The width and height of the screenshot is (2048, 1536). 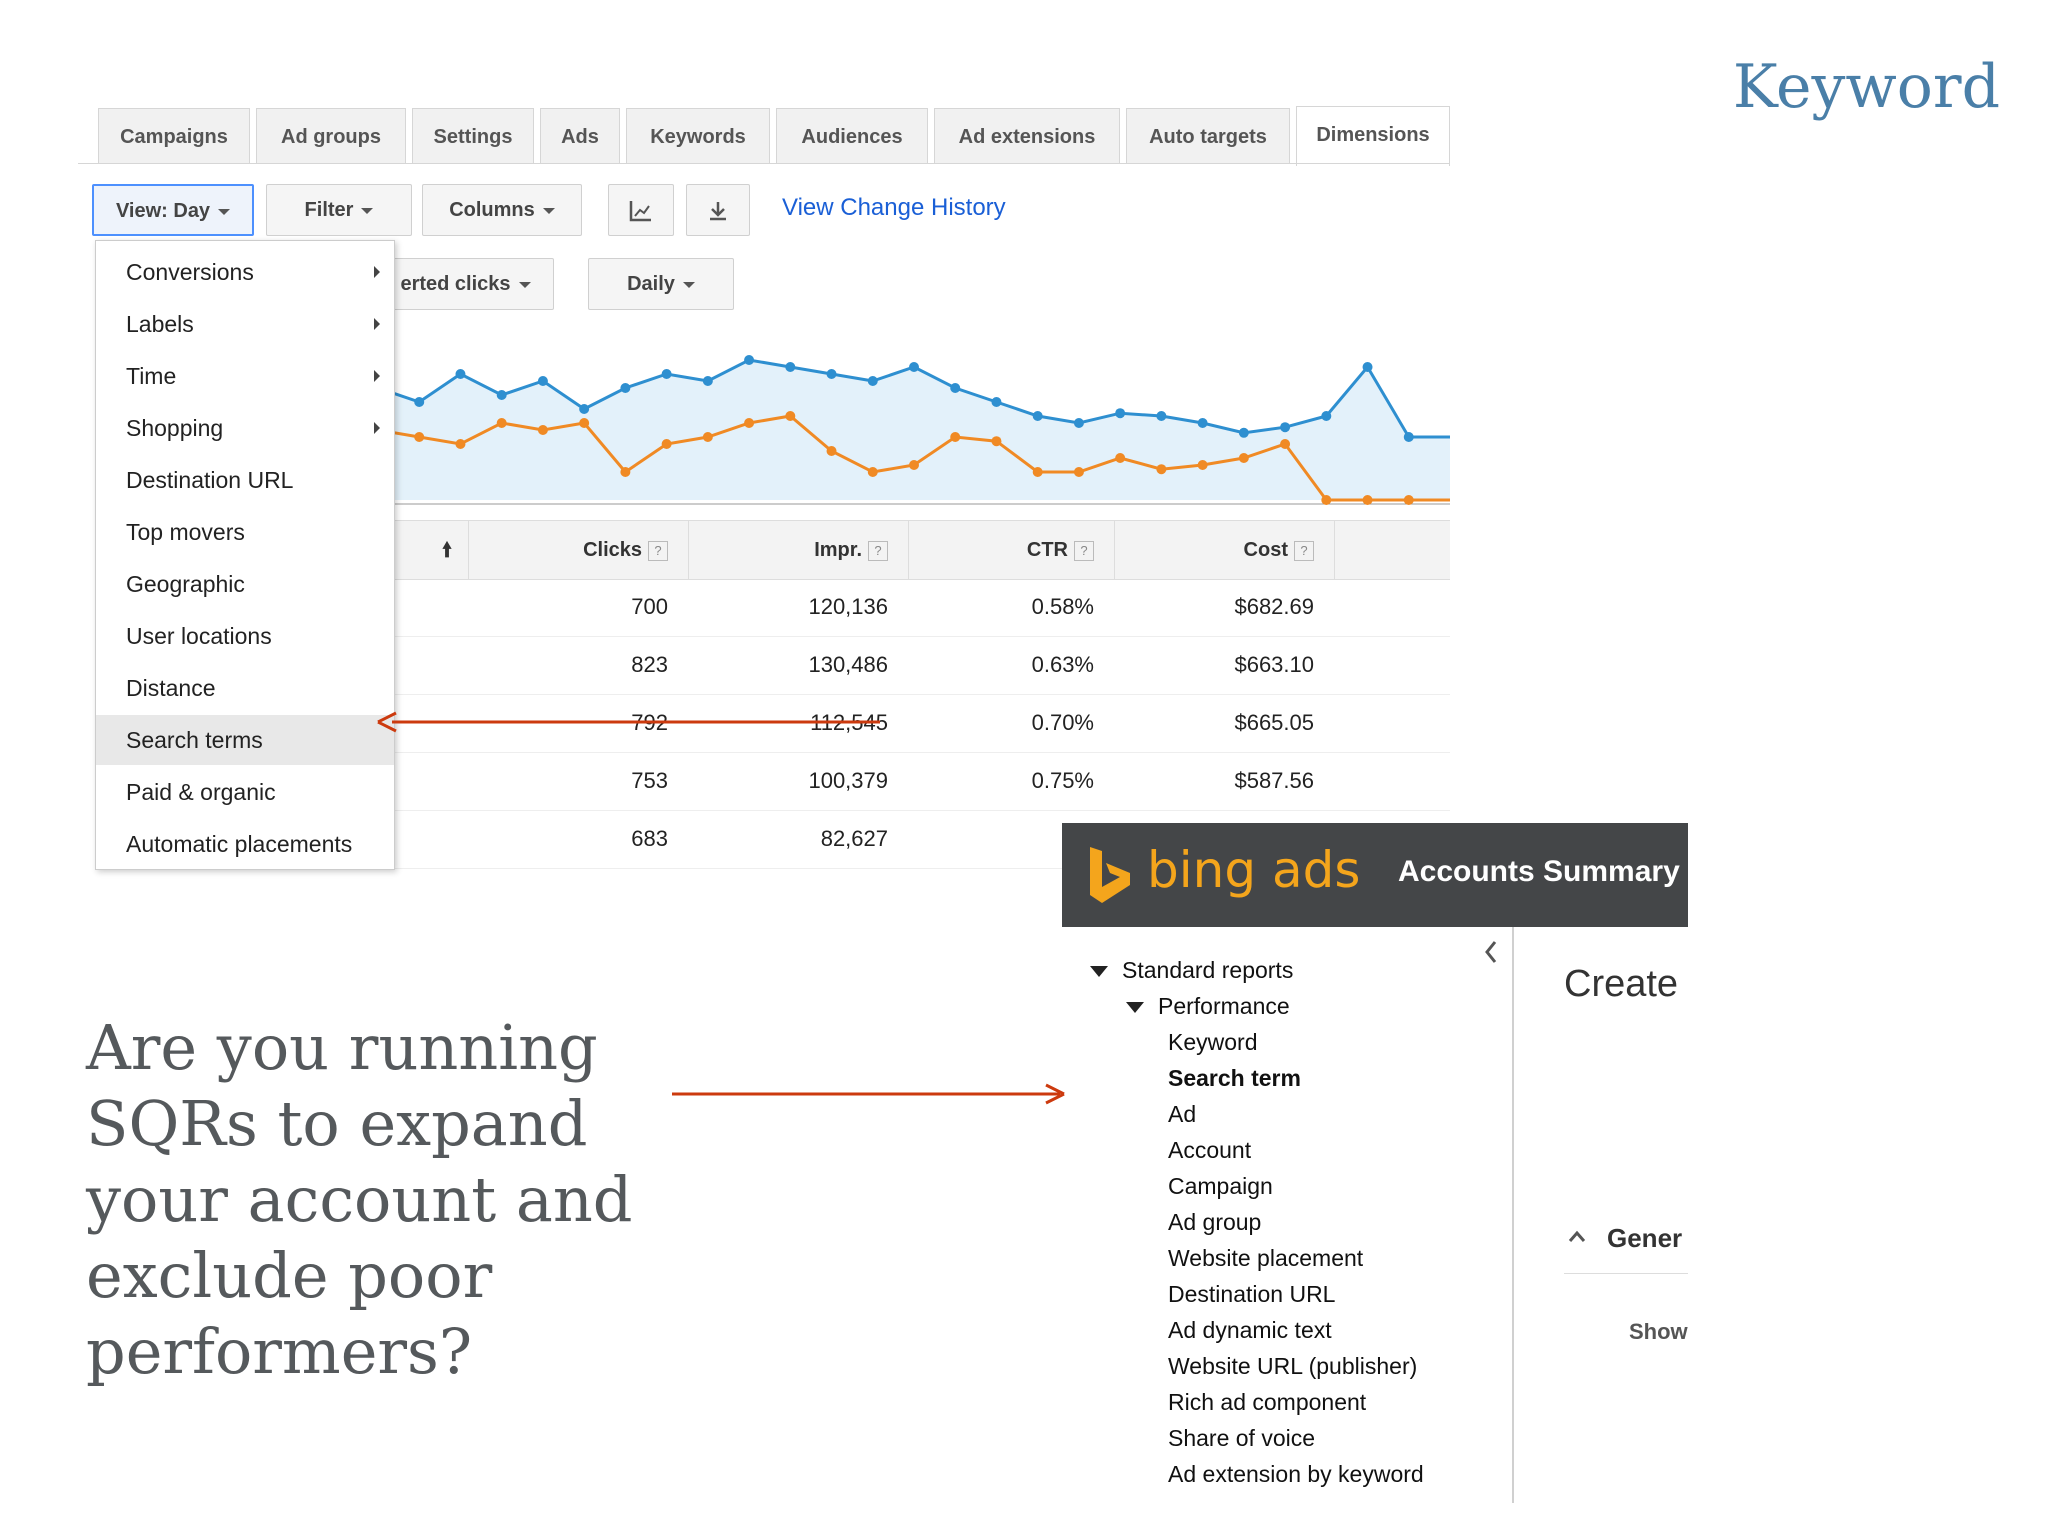 I want to click on column-header-cost: Cost?, so click(x=1224, y=550).